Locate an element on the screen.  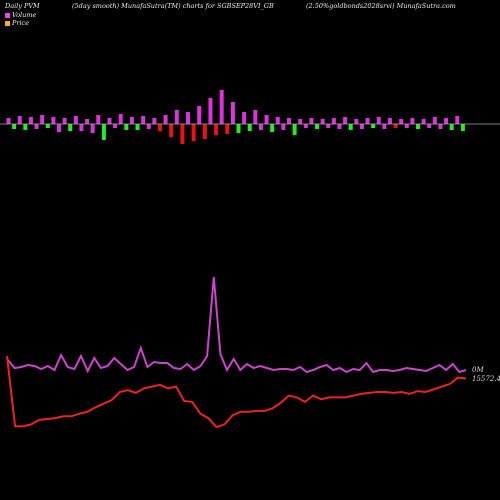
volume-bars is located at coordinates (235, 117).